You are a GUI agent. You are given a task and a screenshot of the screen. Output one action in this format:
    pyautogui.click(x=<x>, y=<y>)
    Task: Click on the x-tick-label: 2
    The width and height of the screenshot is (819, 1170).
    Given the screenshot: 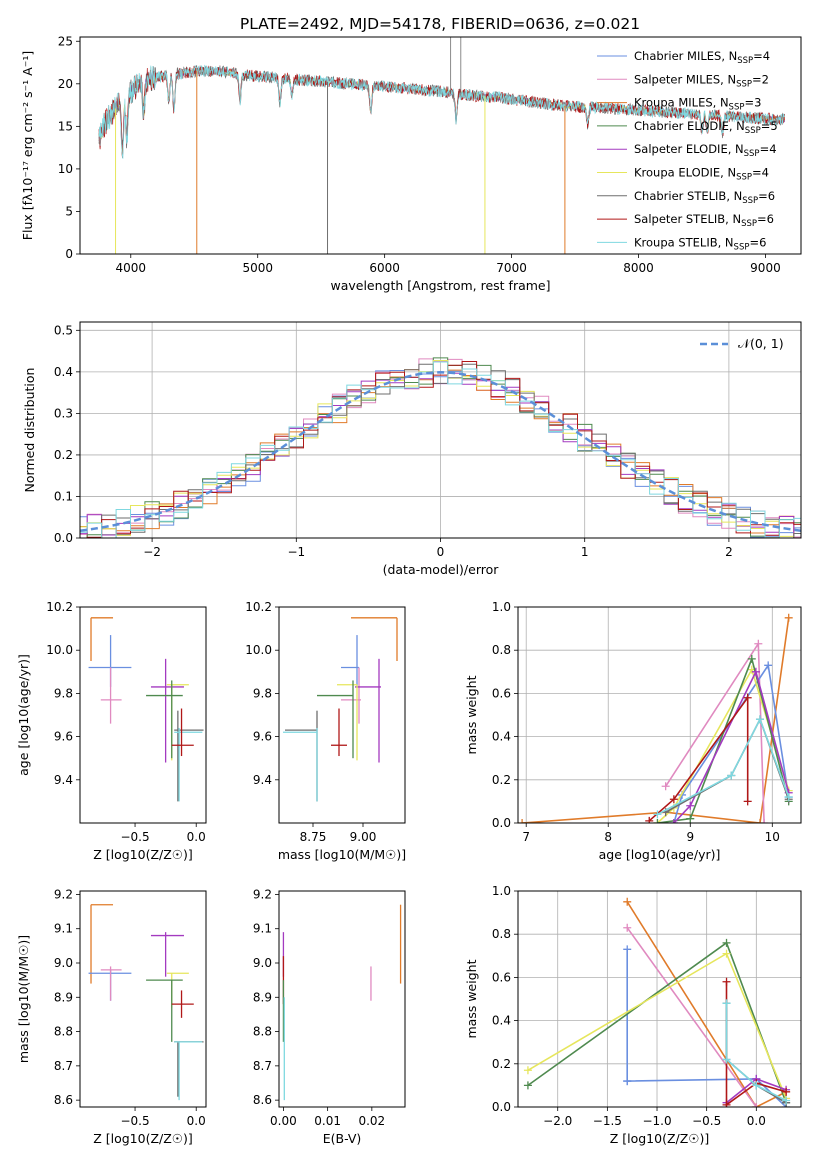 What is the action you would take?
    pyautogui.click(x=729, y=552)
    